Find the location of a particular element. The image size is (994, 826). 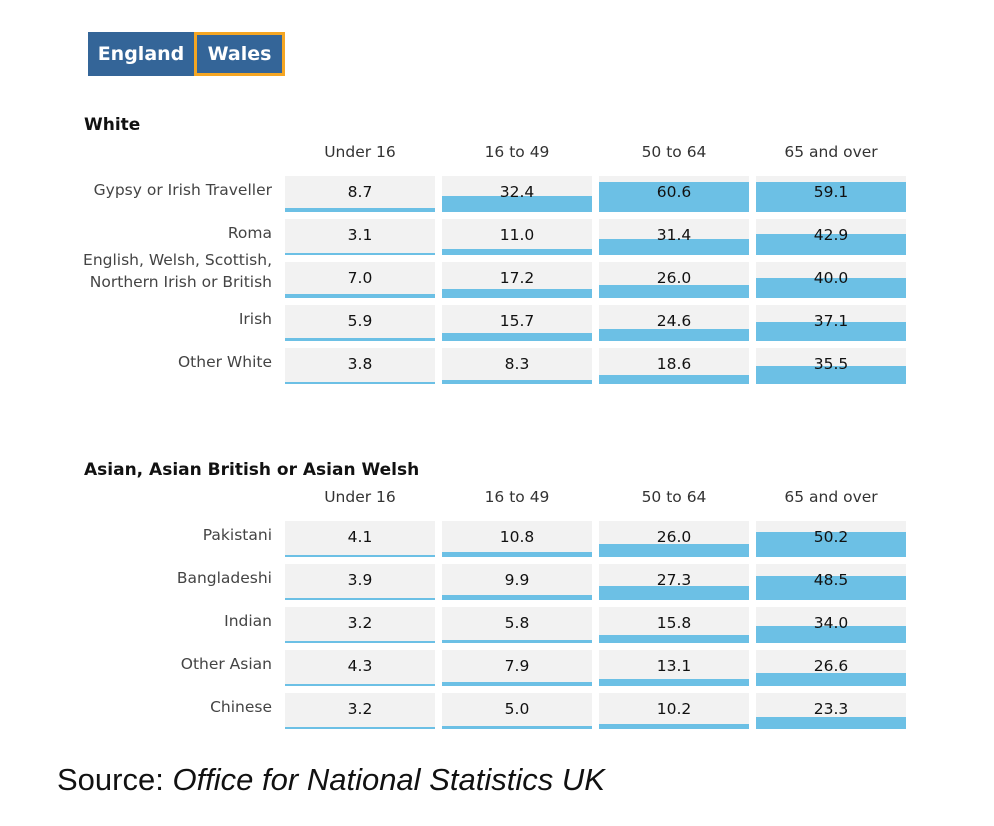

value-label: 11.0 is located at coordinates (517, 235).